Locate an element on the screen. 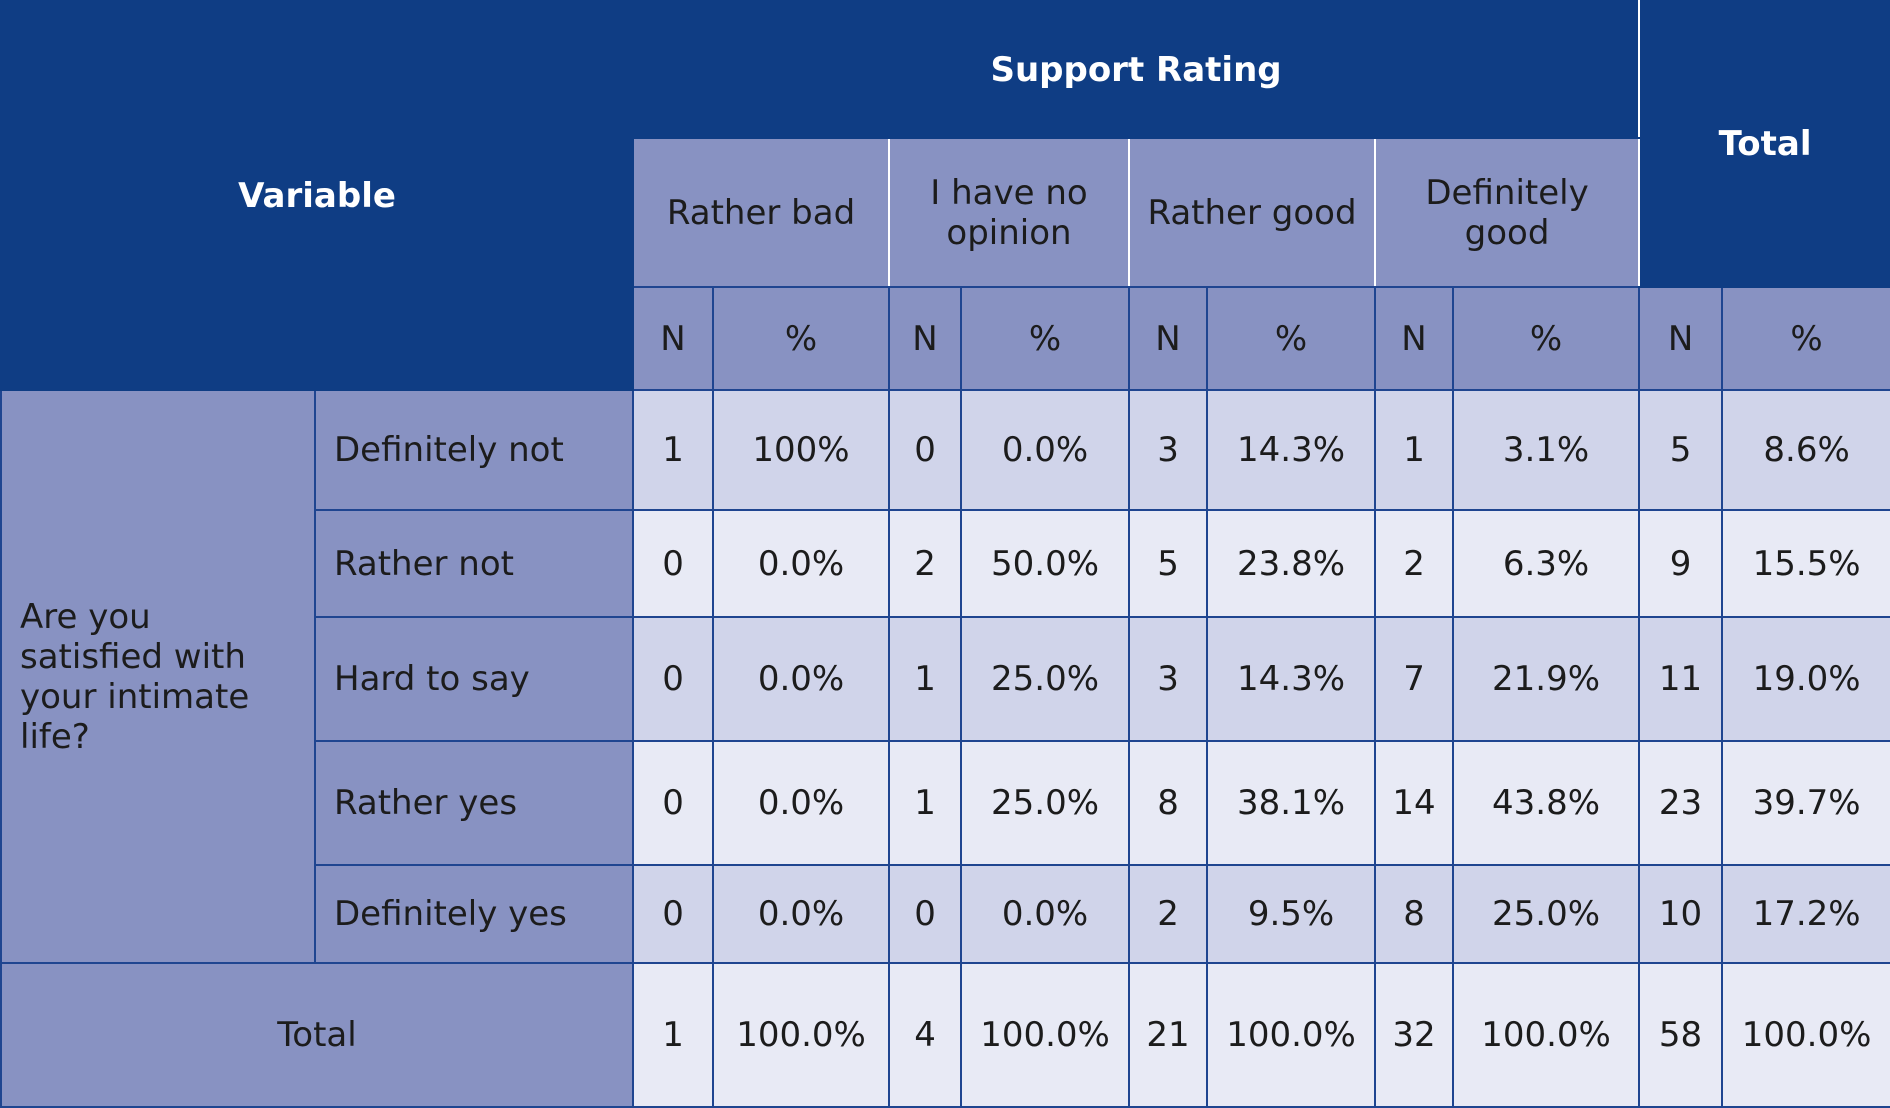 This screenshot has width=1890, height=1108. cell: 39.7% is located at coordinates (1805, 803).